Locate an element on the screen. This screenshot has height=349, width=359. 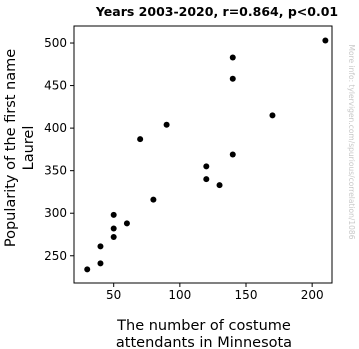
y-tick-label: 450 is located at coordinates (55, 86).